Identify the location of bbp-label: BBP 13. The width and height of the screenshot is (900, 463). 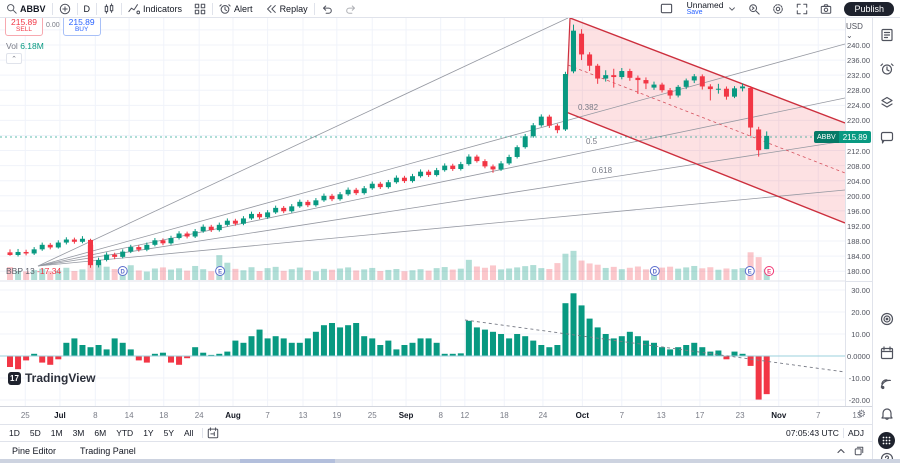
(20, 271).